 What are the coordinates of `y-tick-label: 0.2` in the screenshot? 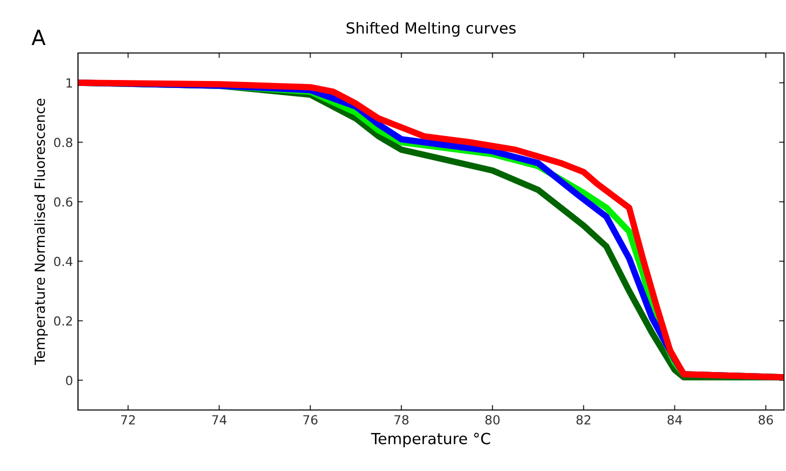 It's located at (63, 321).